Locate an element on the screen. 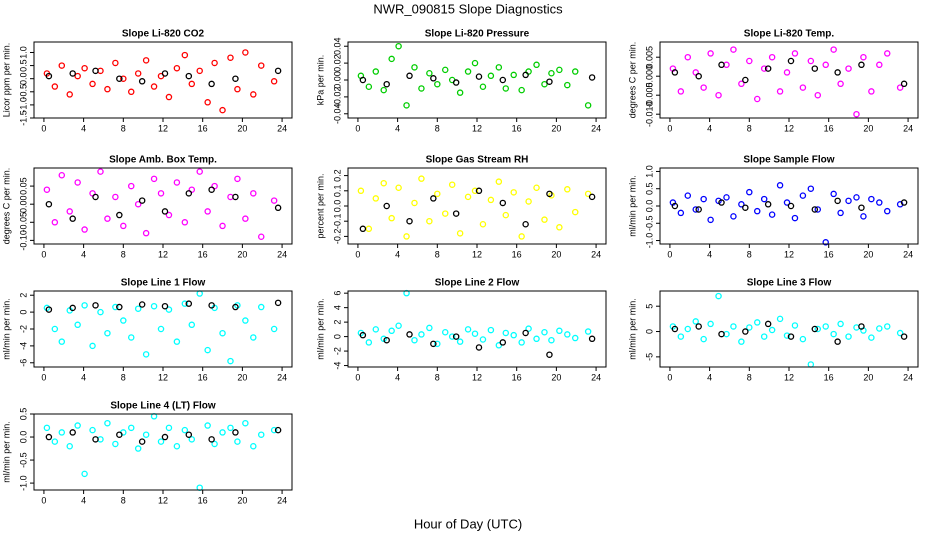 Image resolution: width=936 pixels, height=540 pixels. figure-title: NWR_090815 Slope Diagnostics is located at coordinates (468, 8).